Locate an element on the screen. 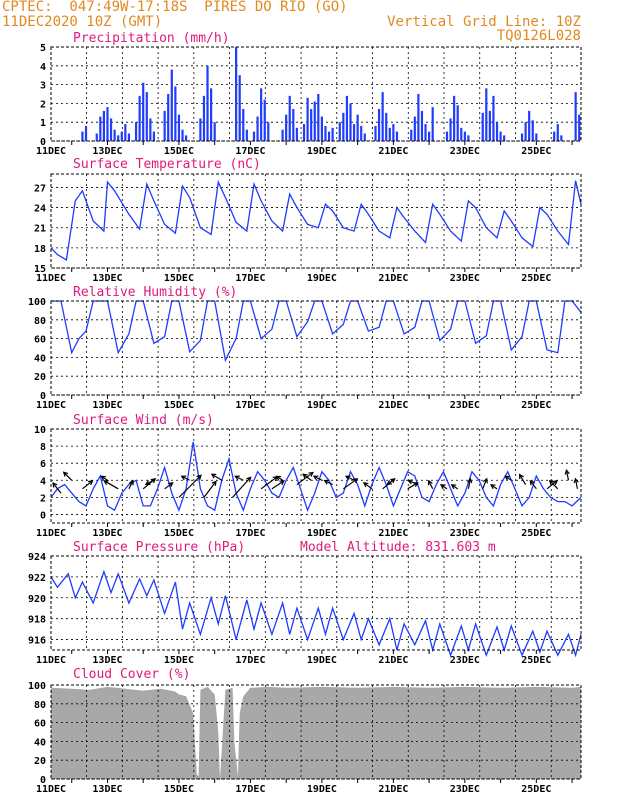 The image size is (618, 800). x-tick-label: 13DEC is located at coordinates (107, 660).